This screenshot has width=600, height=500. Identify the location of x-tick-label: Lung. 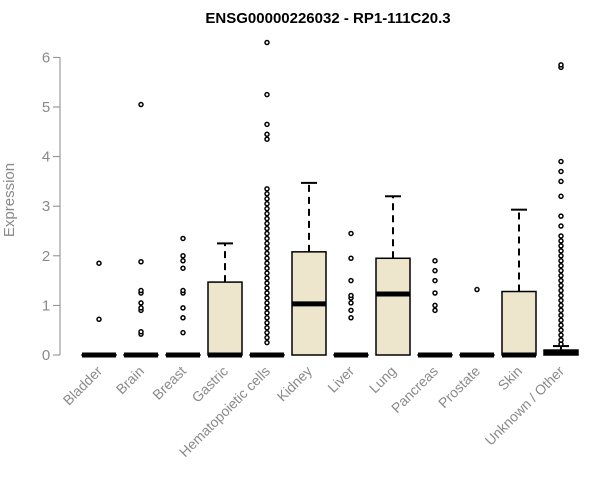
(382, 379).